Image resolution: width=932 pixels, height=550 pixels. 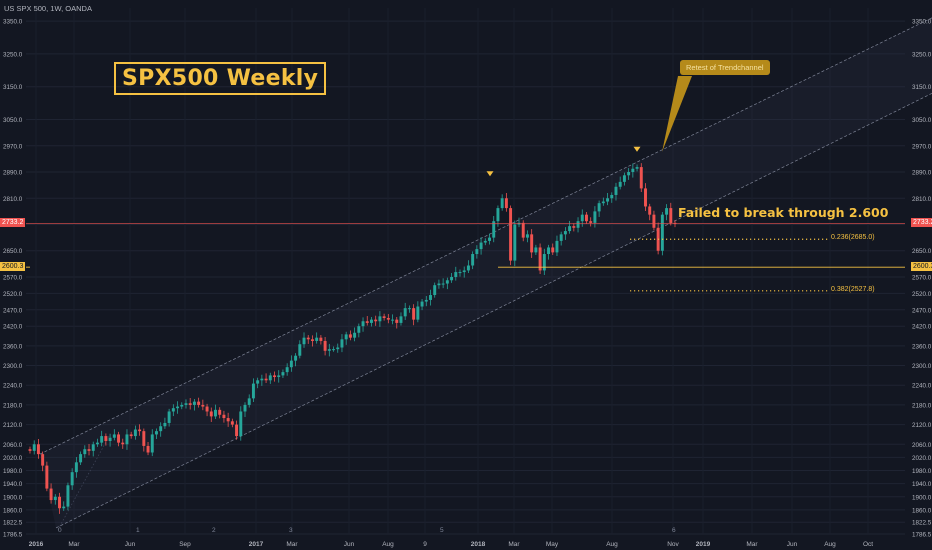 I want to click on y-tick-label-left: 1940.0, so click(x=13, y=484).